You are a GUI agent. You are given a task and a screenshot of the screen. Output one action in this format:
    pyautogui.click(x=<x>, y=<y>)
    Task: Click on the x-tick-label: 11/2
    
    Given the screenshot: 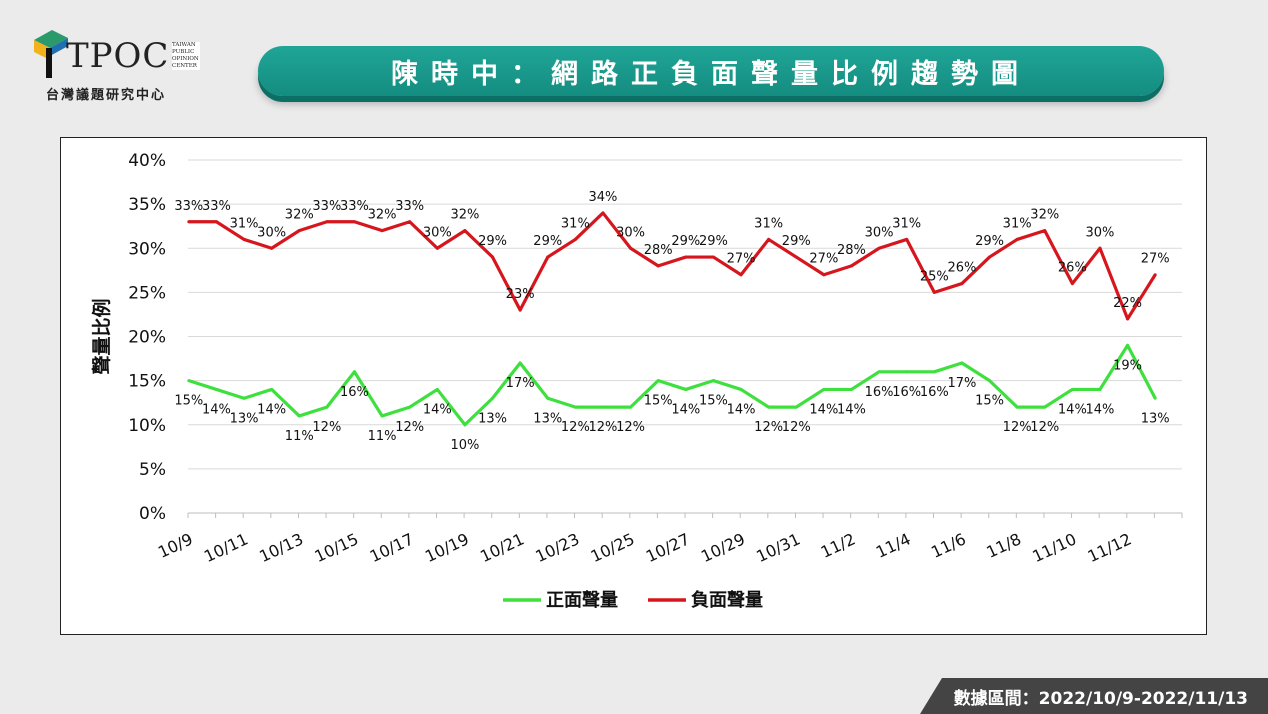 What is the action you would take?
    pyautogui.click(x=838, y=545)
    